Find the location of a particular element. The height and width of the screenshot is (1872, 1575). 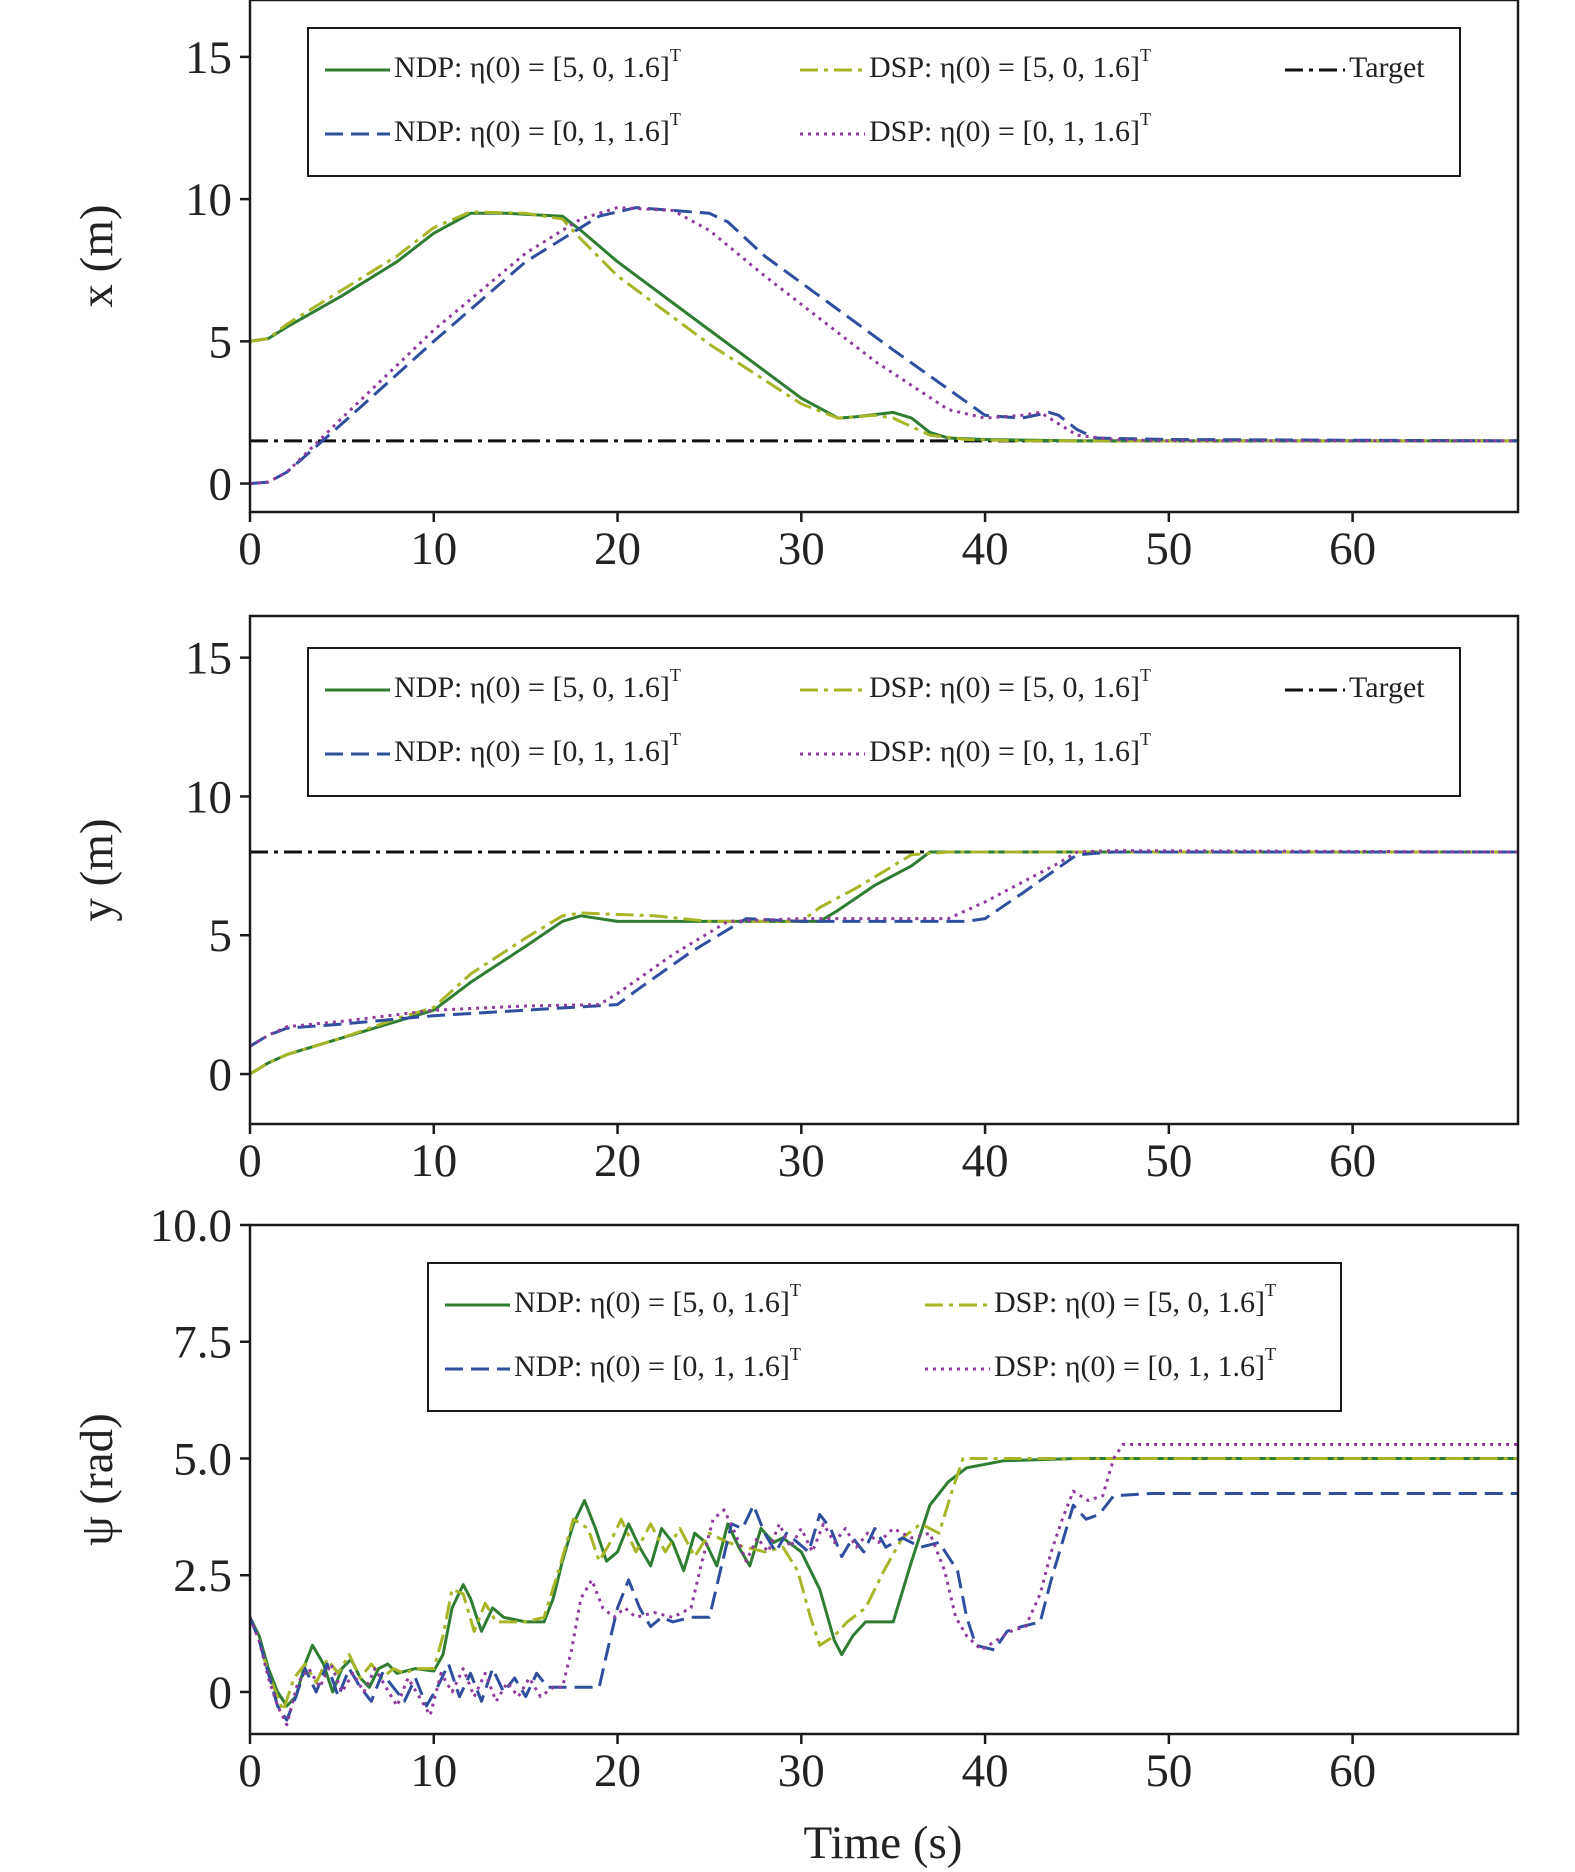

x-axis-title: Time (s) is located at coordinates (883, 1843).